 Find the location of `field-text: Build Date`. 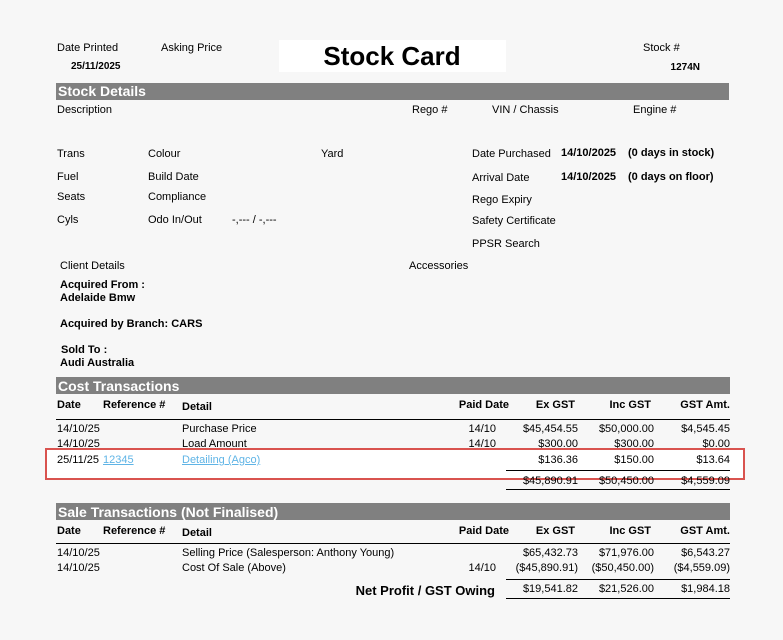

field-text: Build Date is located at coordinates (173, 177).